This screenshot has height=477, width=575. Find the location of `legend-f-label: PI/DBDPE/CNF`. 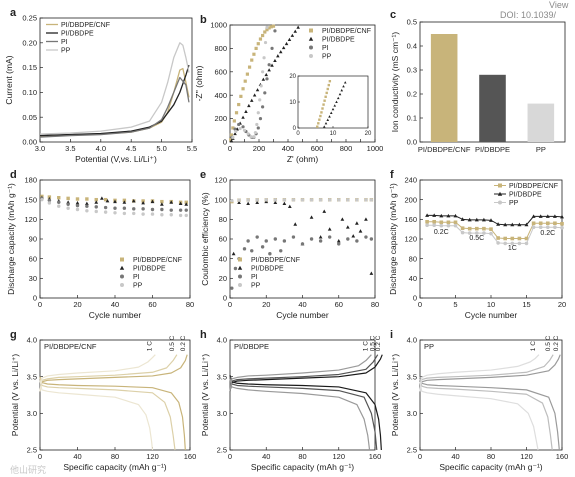

legend-f-label: PI/DBDPE/CNF is located at coordinates (533, 186).